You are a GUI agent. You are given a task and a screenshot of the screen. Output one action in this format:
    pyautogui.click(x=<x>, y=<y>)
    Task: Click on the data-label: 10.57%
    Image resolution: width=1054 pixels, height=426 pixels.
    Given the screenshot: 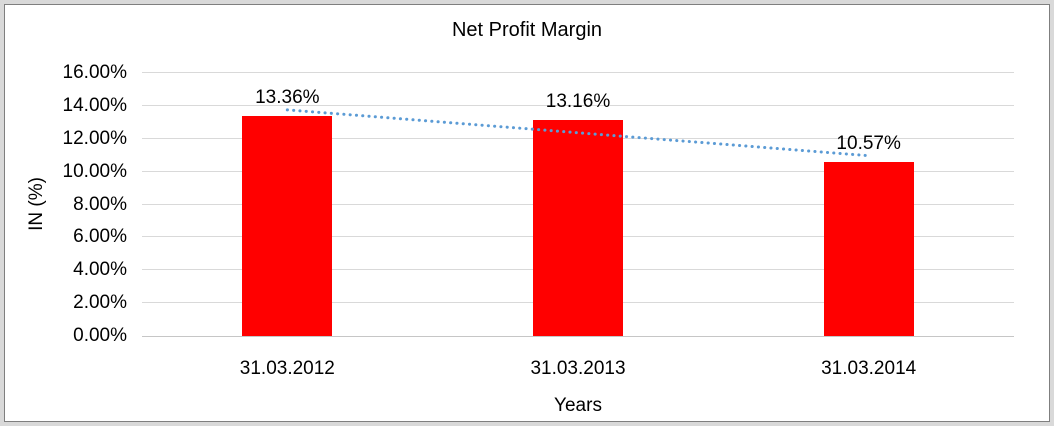 What is the action you would take?
    pyautogui.click(x=868, y=144)
    